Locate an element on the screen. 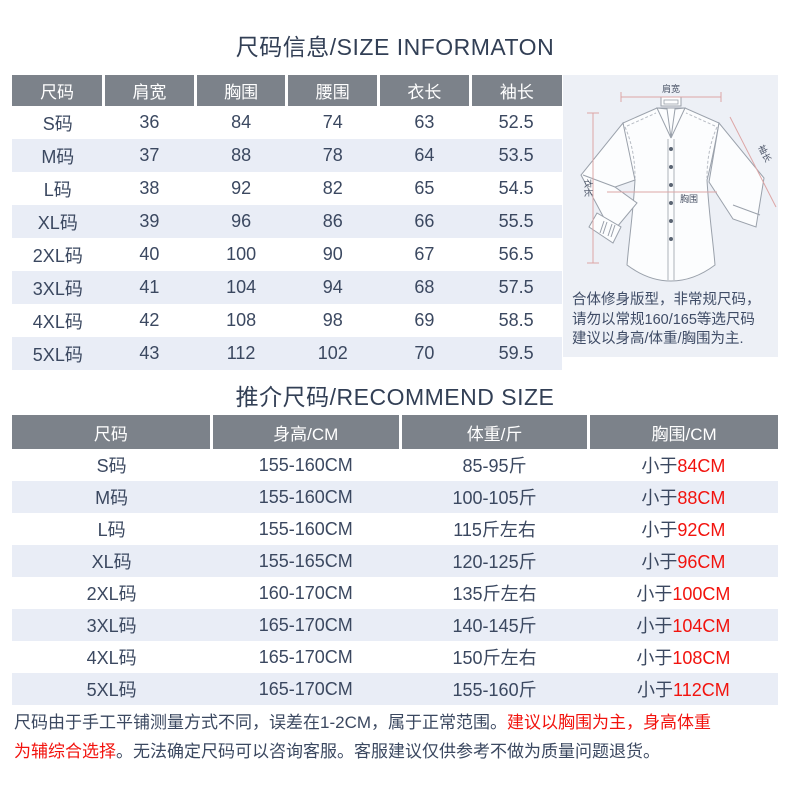  size-table-cell: 53.5 is located at coordinates (516, 155).